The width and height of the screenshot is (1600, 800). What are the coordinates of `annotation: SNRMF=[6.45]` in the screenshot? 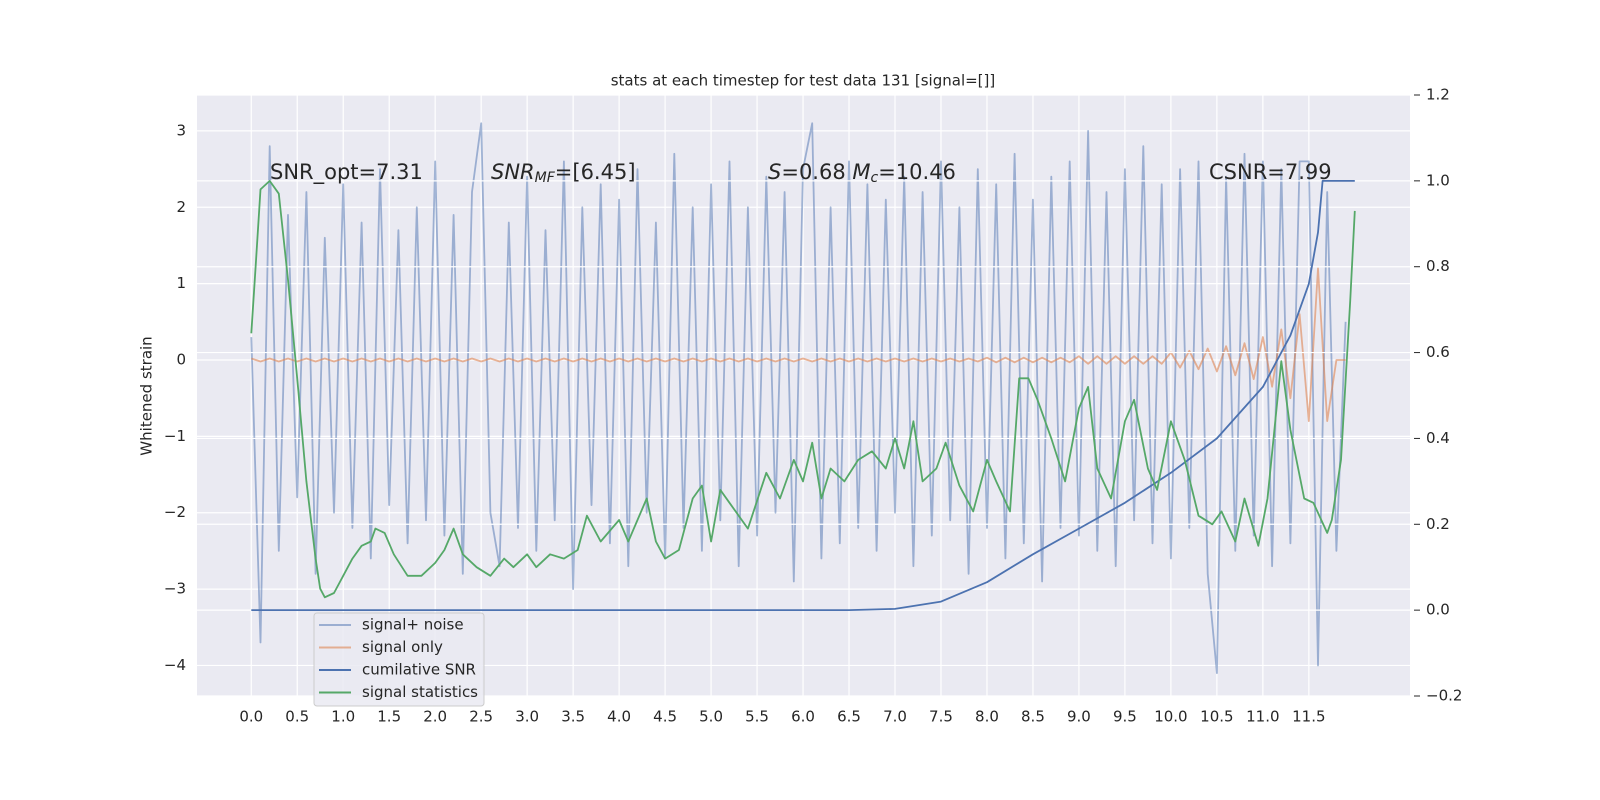 It's located at (563, 173).